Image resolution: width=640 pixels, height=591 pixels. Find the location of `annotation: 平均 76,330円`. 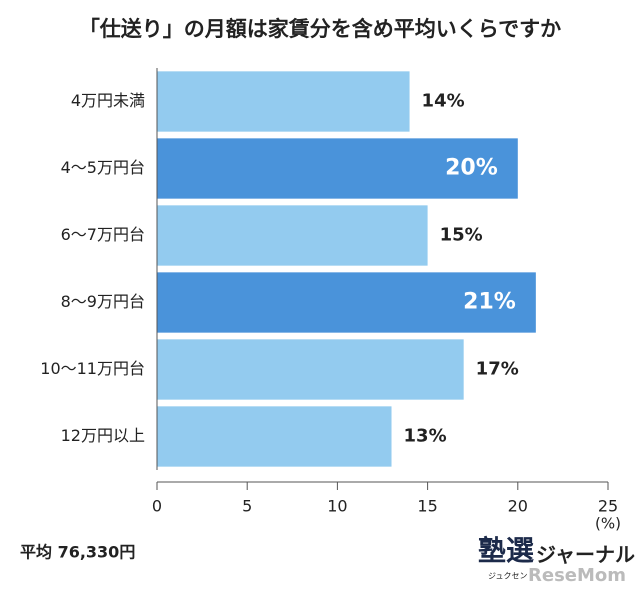

annotation: 平均 76,330円 is located at coordinates (77, 552).